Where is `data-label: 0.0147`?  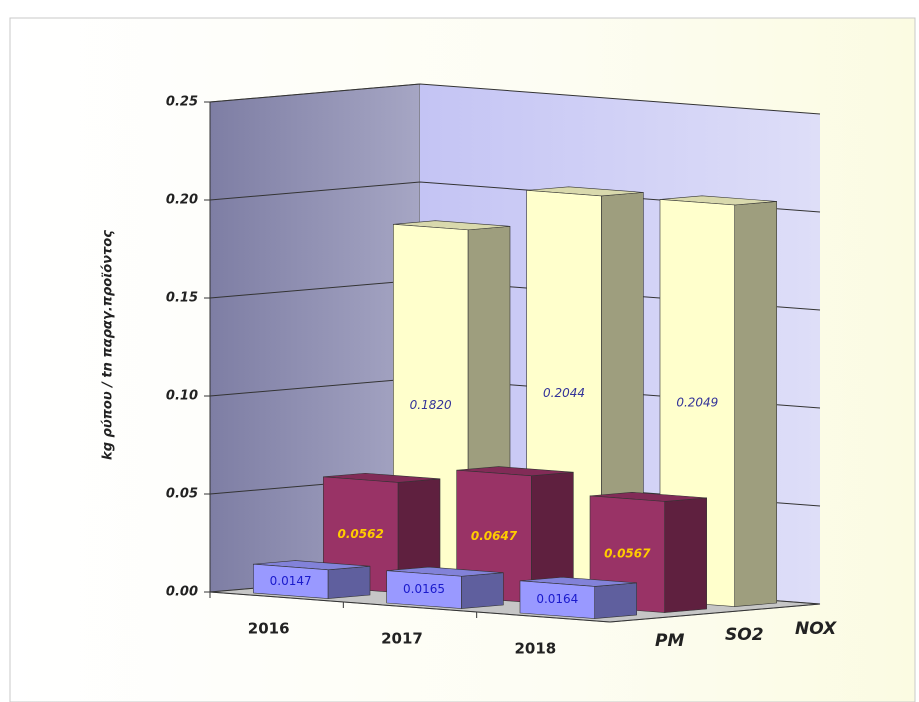 data-label: 0.0147 is located at coordinates (291, 581).